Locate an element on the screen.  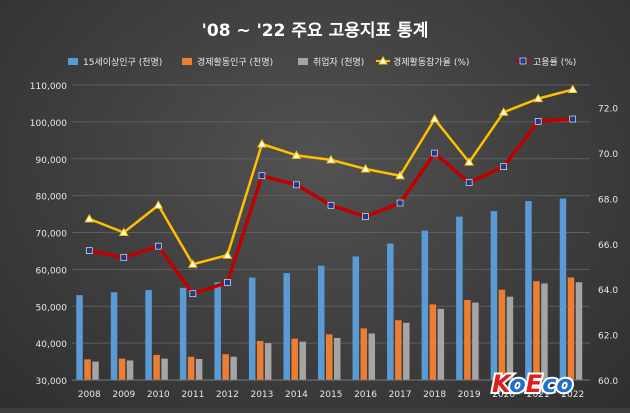
x-tick-label: 2014 is located at coordinates (296, 395).